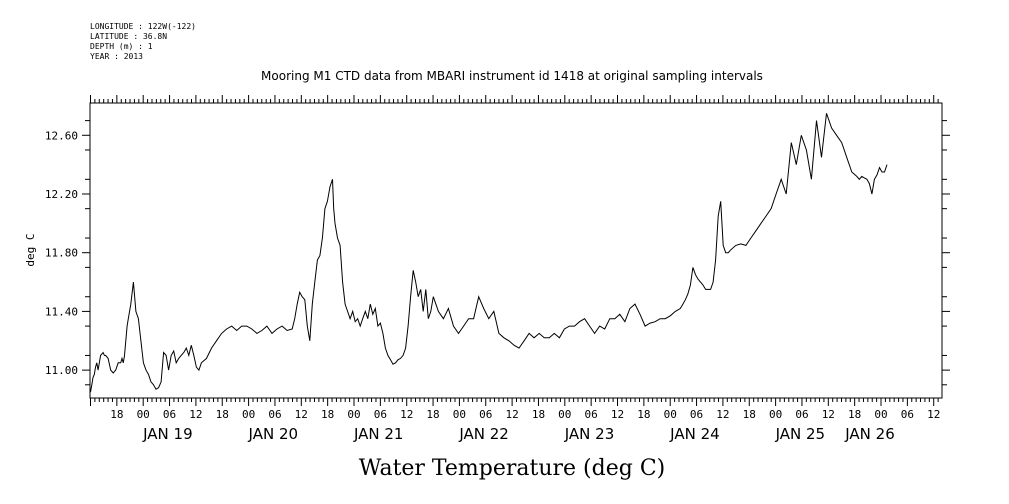 This screenshot has width=1009, height=504. I want to click on year-label: YEAR : 2013, so click(116, 56).